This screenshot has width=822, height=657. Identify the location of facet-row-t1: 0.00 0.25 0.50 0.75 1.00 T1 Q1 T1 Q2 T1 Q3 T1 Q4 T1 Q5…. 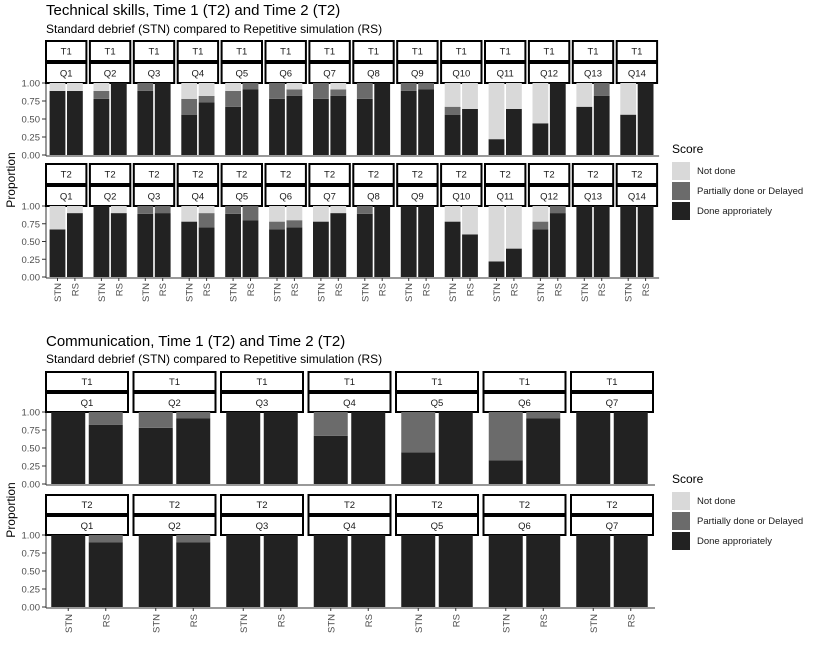
(341, 101).